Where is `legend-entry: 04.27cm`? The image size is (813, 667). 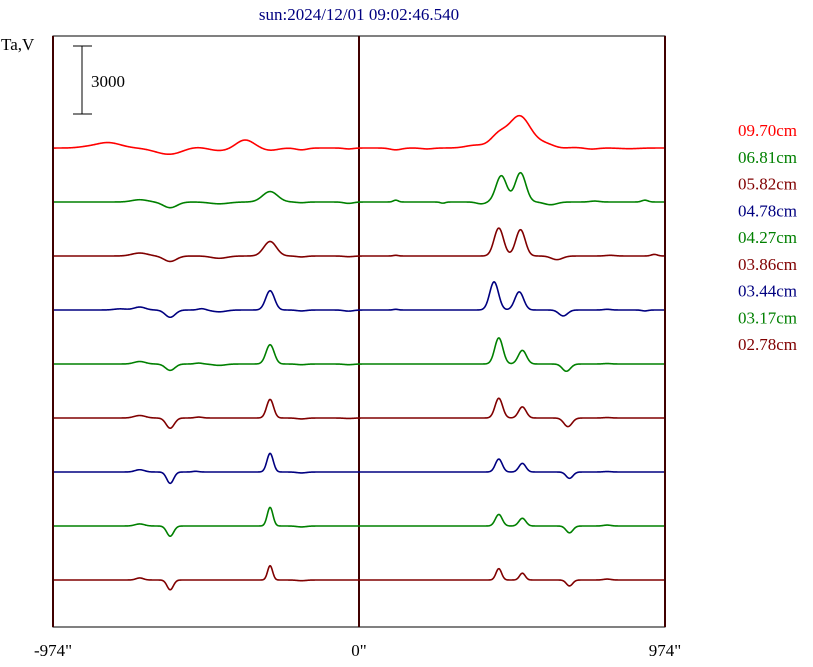
legend-entry: 04.27cm is located at coordinates (767, 237).